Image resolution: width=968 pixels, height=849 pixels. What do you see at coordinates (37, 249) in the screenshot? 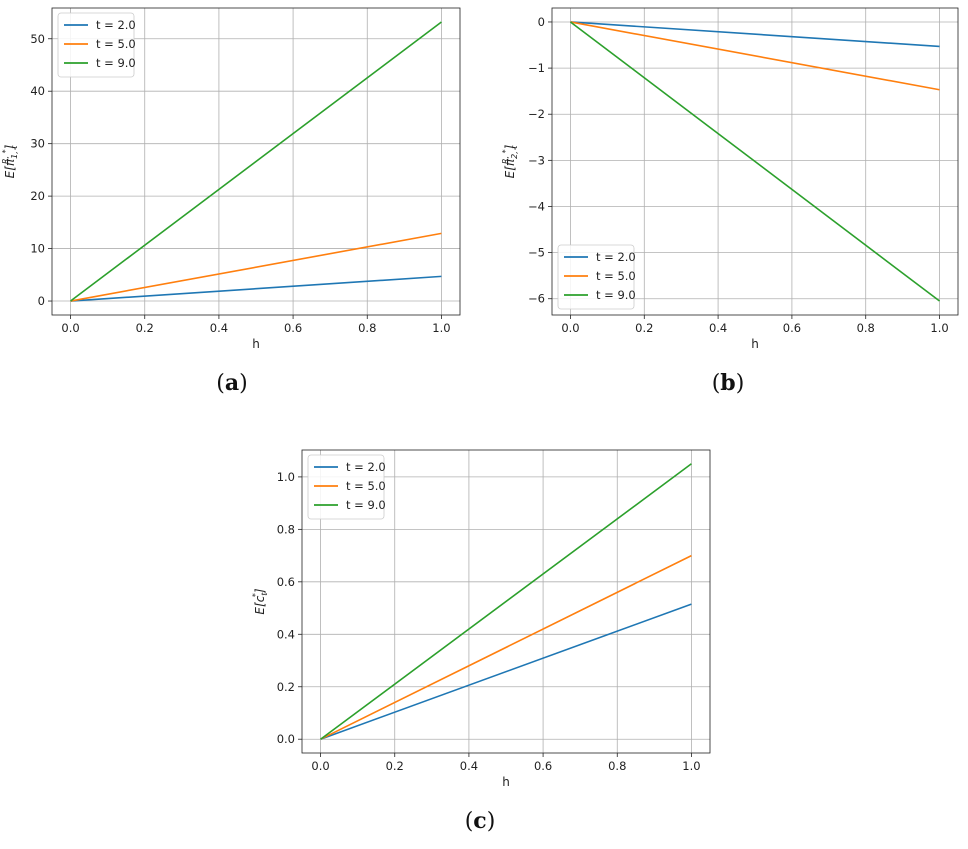
I see `y-tick-label: 10` at bounding box center [37, 249].